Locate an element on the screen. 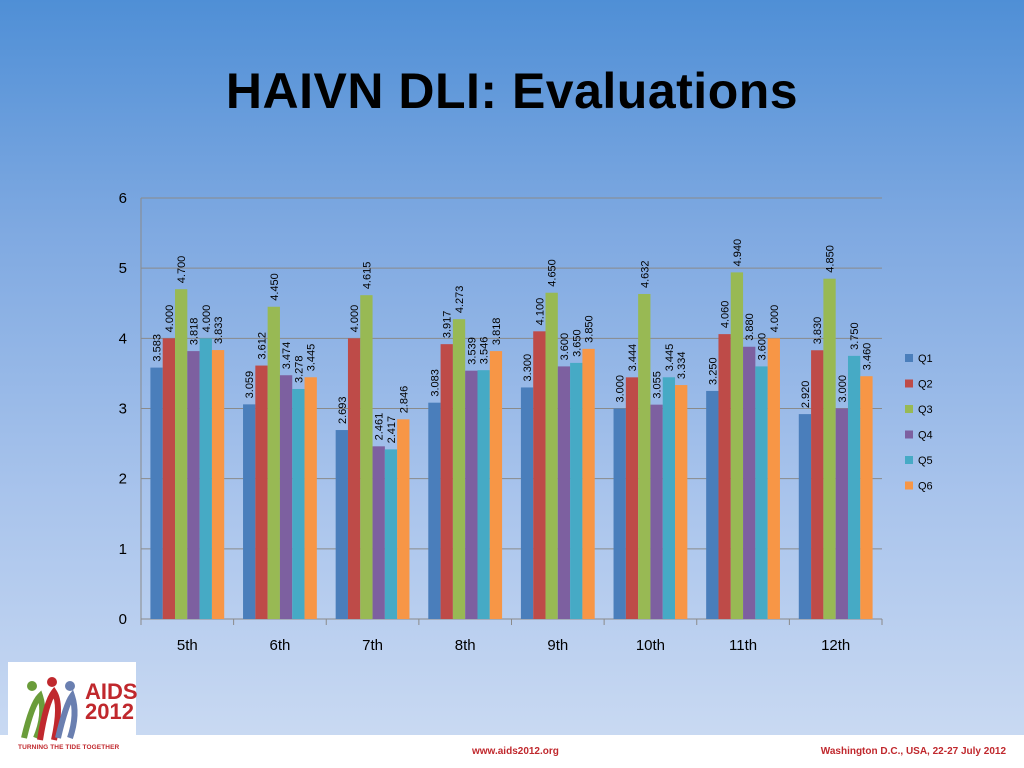  data-label: 3.059 is located at coordinates (250, 385).